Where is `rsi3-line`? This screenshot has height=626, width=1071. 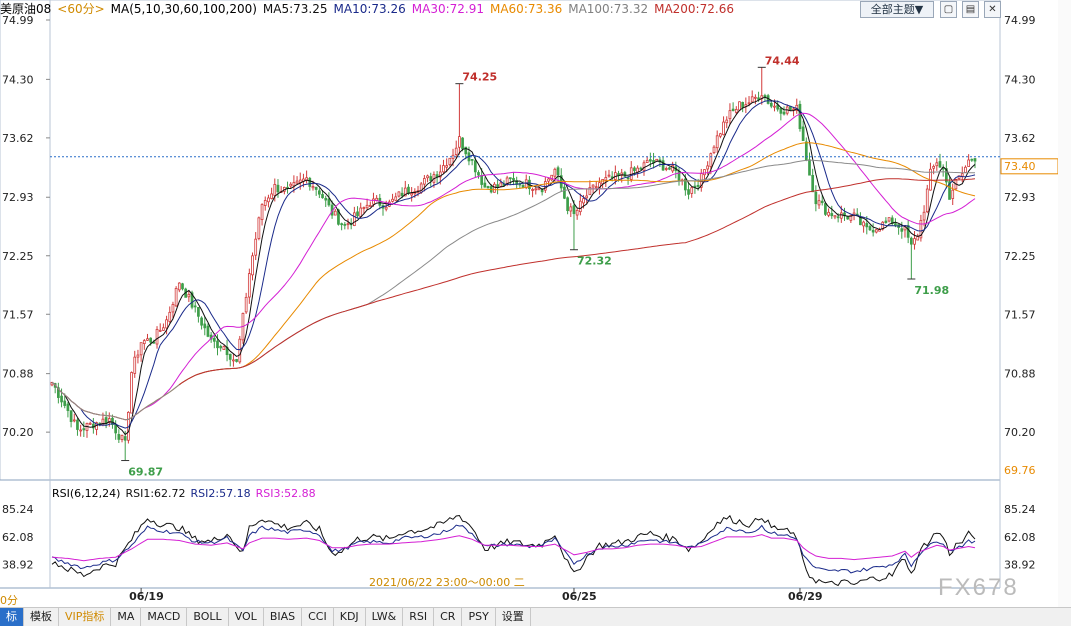 rsi3-line is located at coordinates (513, 548).